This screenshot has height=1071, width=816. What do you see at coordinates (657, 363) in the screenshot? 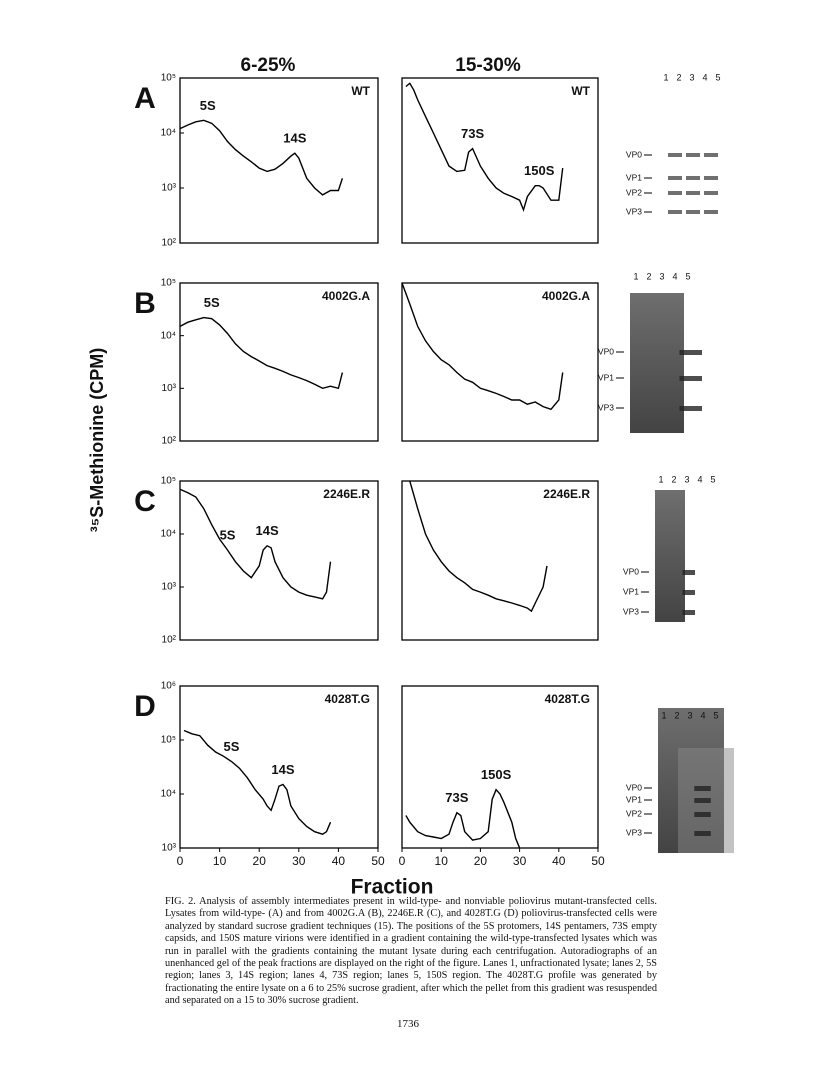
I see `gel-smear` at bounding box center [657, 363].